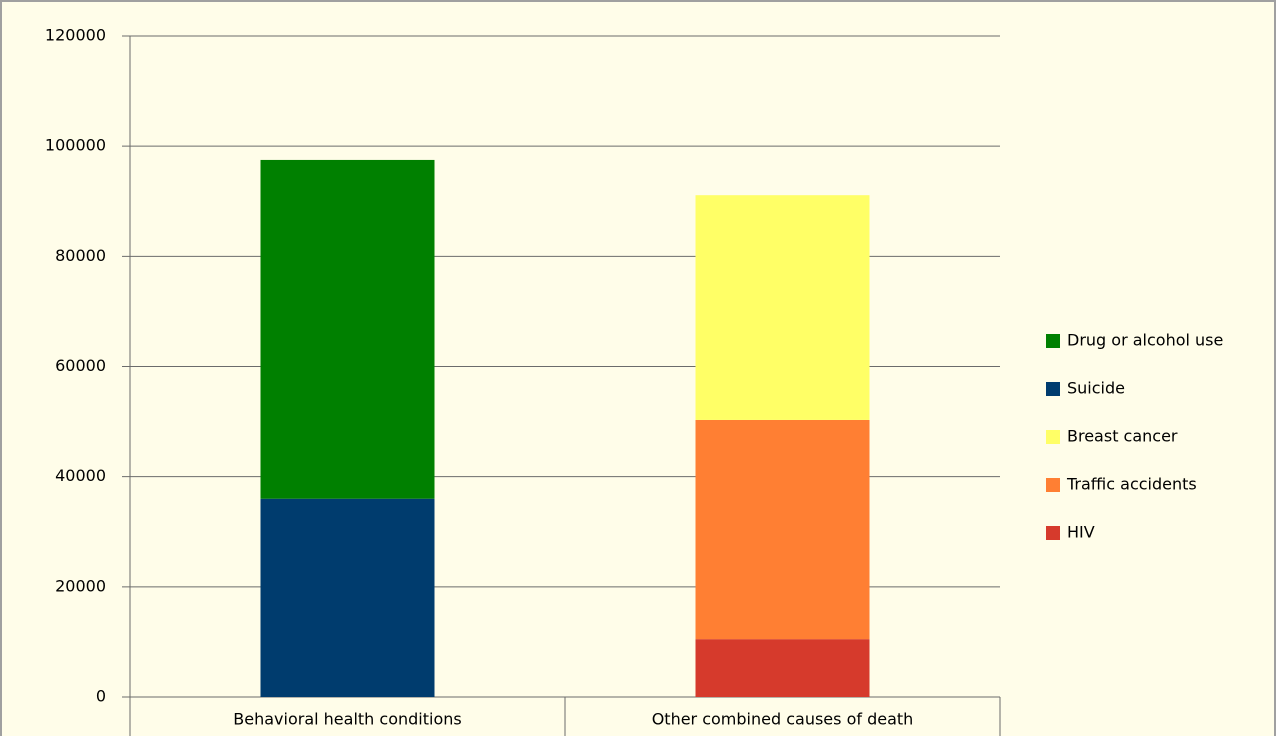 The height and width of the screenshot is (736, 1276). What do you see at coordinates (80, 255) in the screenshot?
I see `y-tick-label: 80000` at bounding box center [80, 255].